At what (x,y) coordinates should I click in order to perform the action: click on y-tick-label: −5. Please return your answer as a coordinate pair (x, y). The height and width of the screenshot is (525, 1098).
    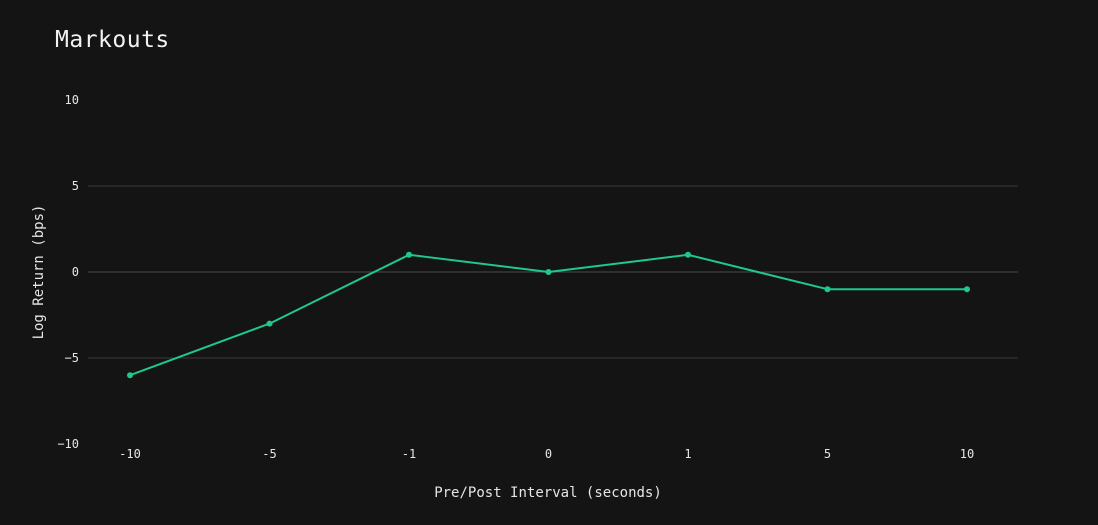
    Looking at the image, I should click on (72, 358).